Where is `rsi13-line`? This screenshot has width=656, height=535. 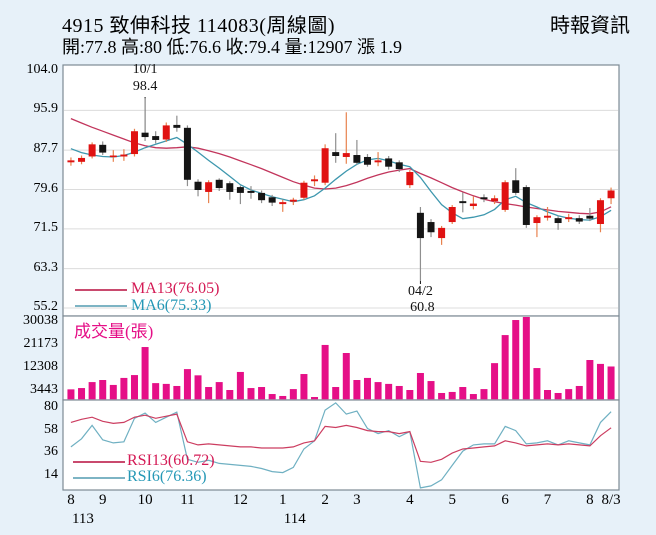 rsi13-line is located at coordinates (341, 438).